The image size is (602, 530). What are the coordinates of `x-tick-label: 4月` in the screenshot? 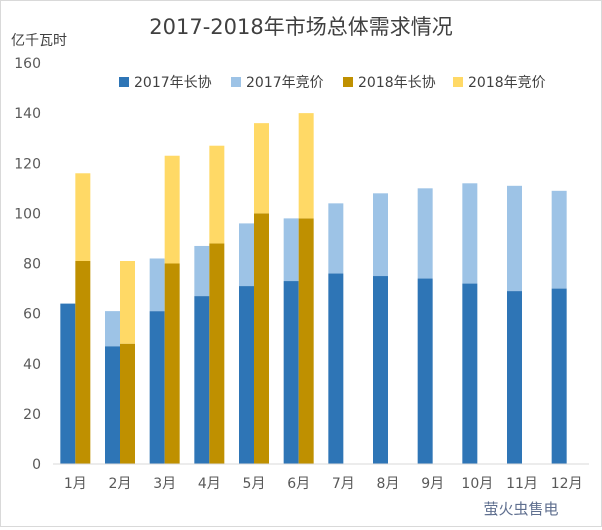 It's located at (209, 484).